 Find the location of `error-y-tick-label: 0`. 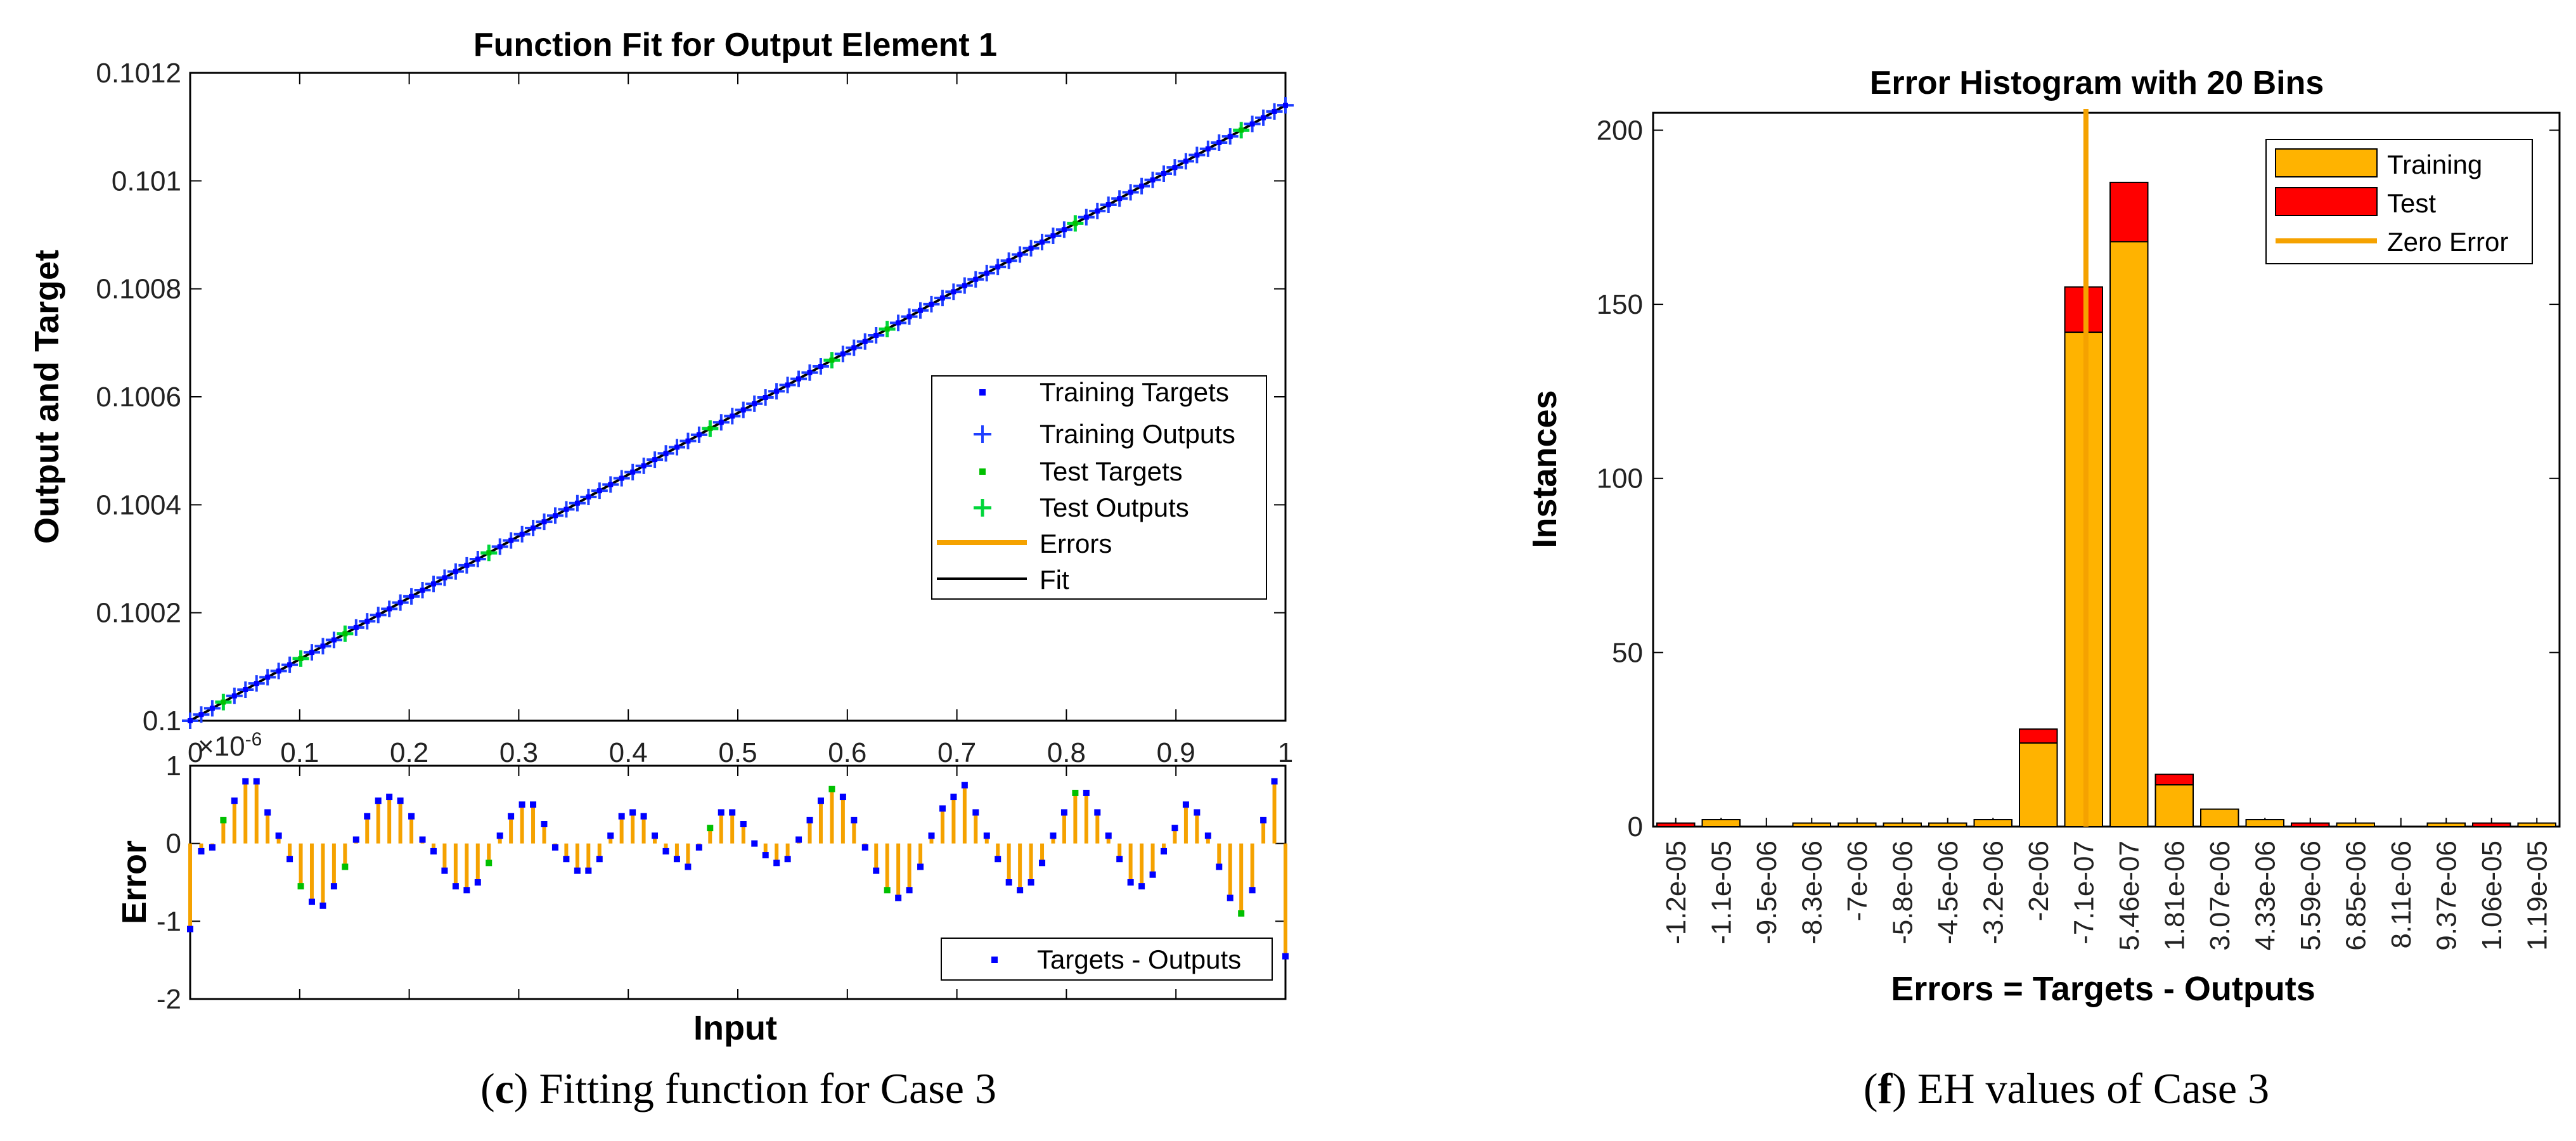

error-y-tick-label: 0 is located at coordinates (173, 844).